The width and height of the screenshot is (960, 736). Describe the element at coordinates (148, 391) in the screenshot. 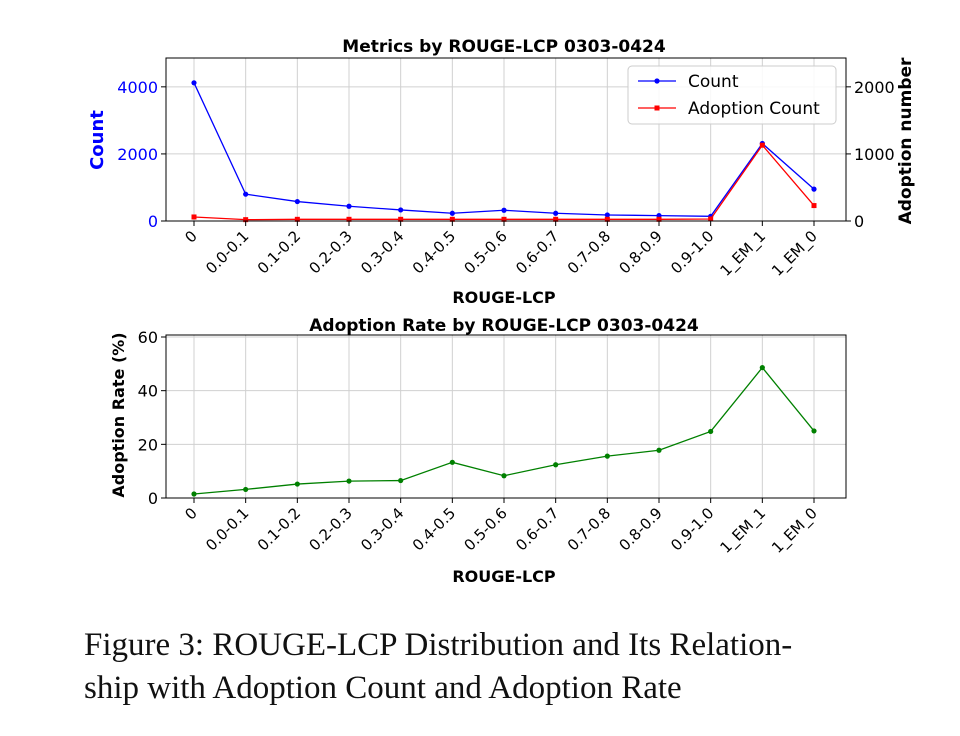

I see `bottom-y-tick-label: 40` at that location.